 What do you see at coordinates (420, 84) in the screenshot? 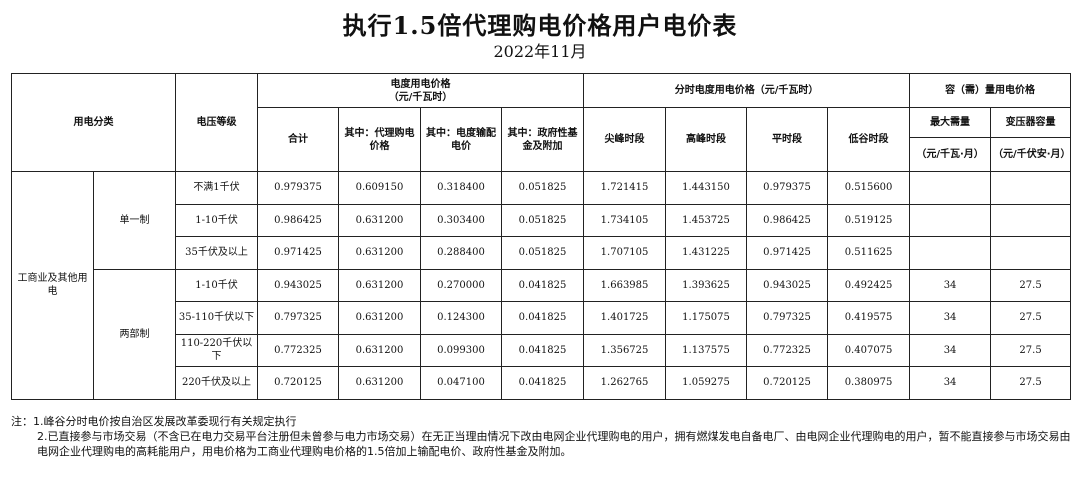
I see `header-kwh-group-line1: 电度用电价格` at bounding box center [420, 84].